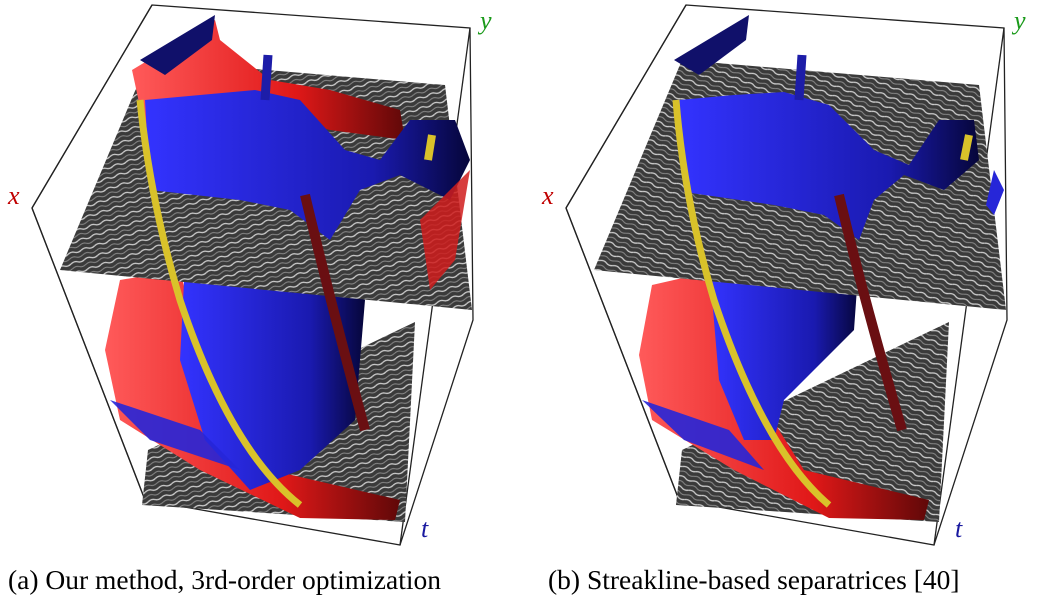 The width and height of the screenshot is (1047, 614). I want to click on caption-a: (a) Our method, 3rd-order optimization, so click(224, 579).